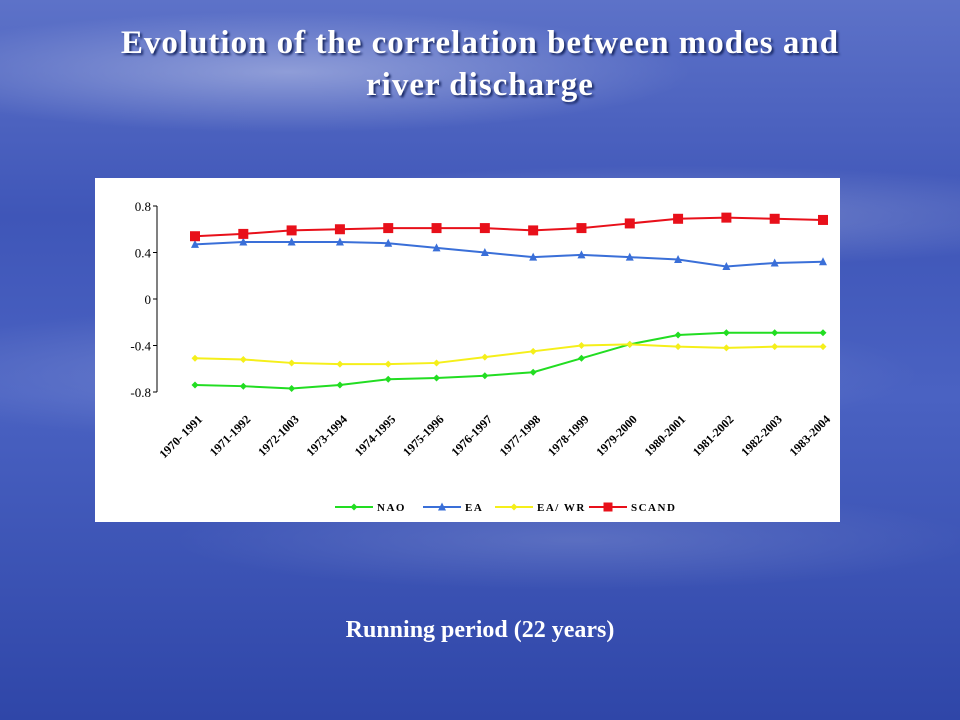 This screenshot has height=720, width=960. Describe the element at coordinates (471, 435) in the screenshot. I see `x-tick-label: 1976-1997` at that location.